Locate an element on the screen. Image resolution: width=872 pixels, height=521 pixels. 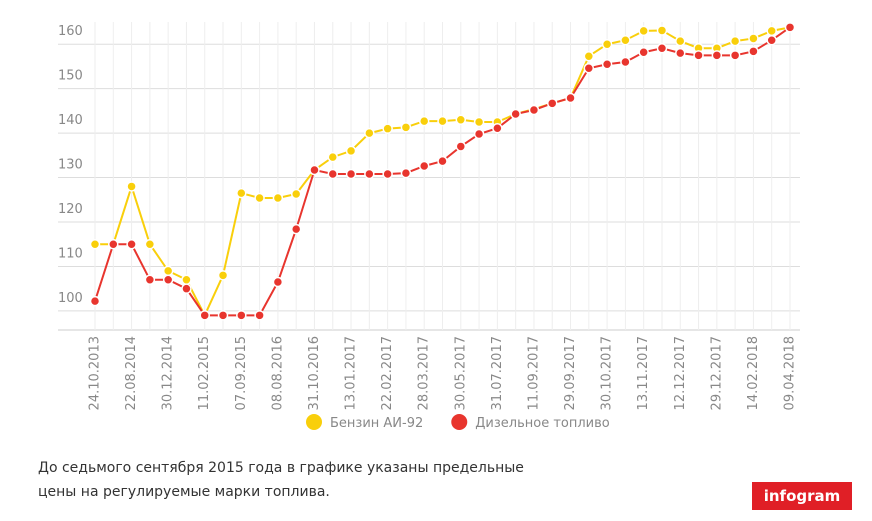
x-tick-label: 13.01.2017 is located at coordinates (351, 373).